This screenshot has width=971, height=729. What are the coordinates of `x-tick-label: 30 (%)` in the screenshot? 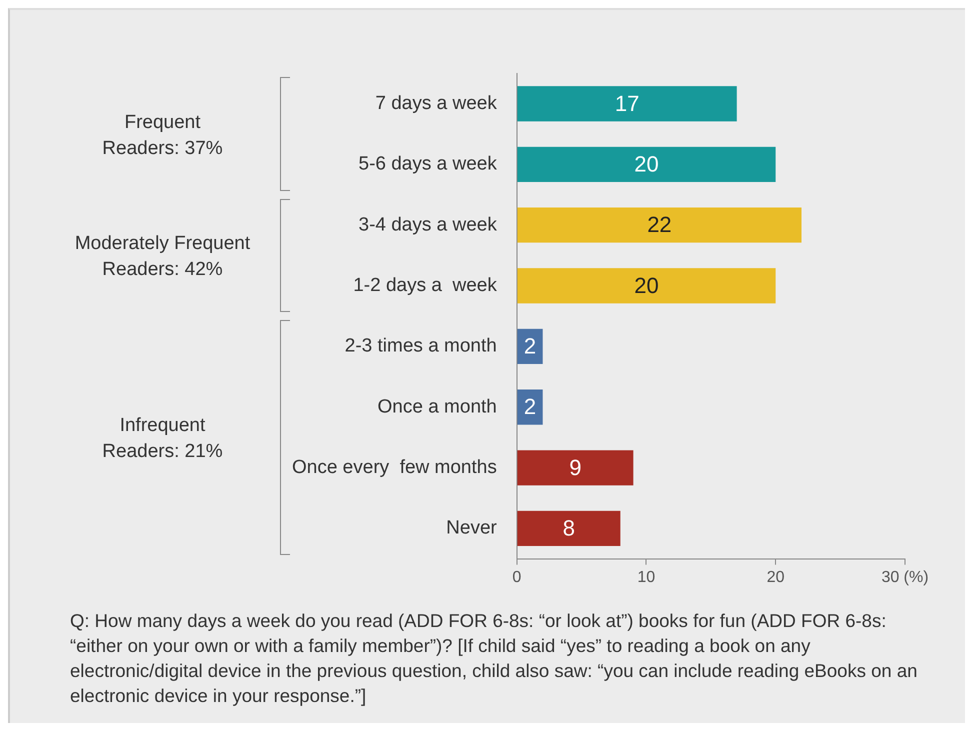 It's located at (905, 577).